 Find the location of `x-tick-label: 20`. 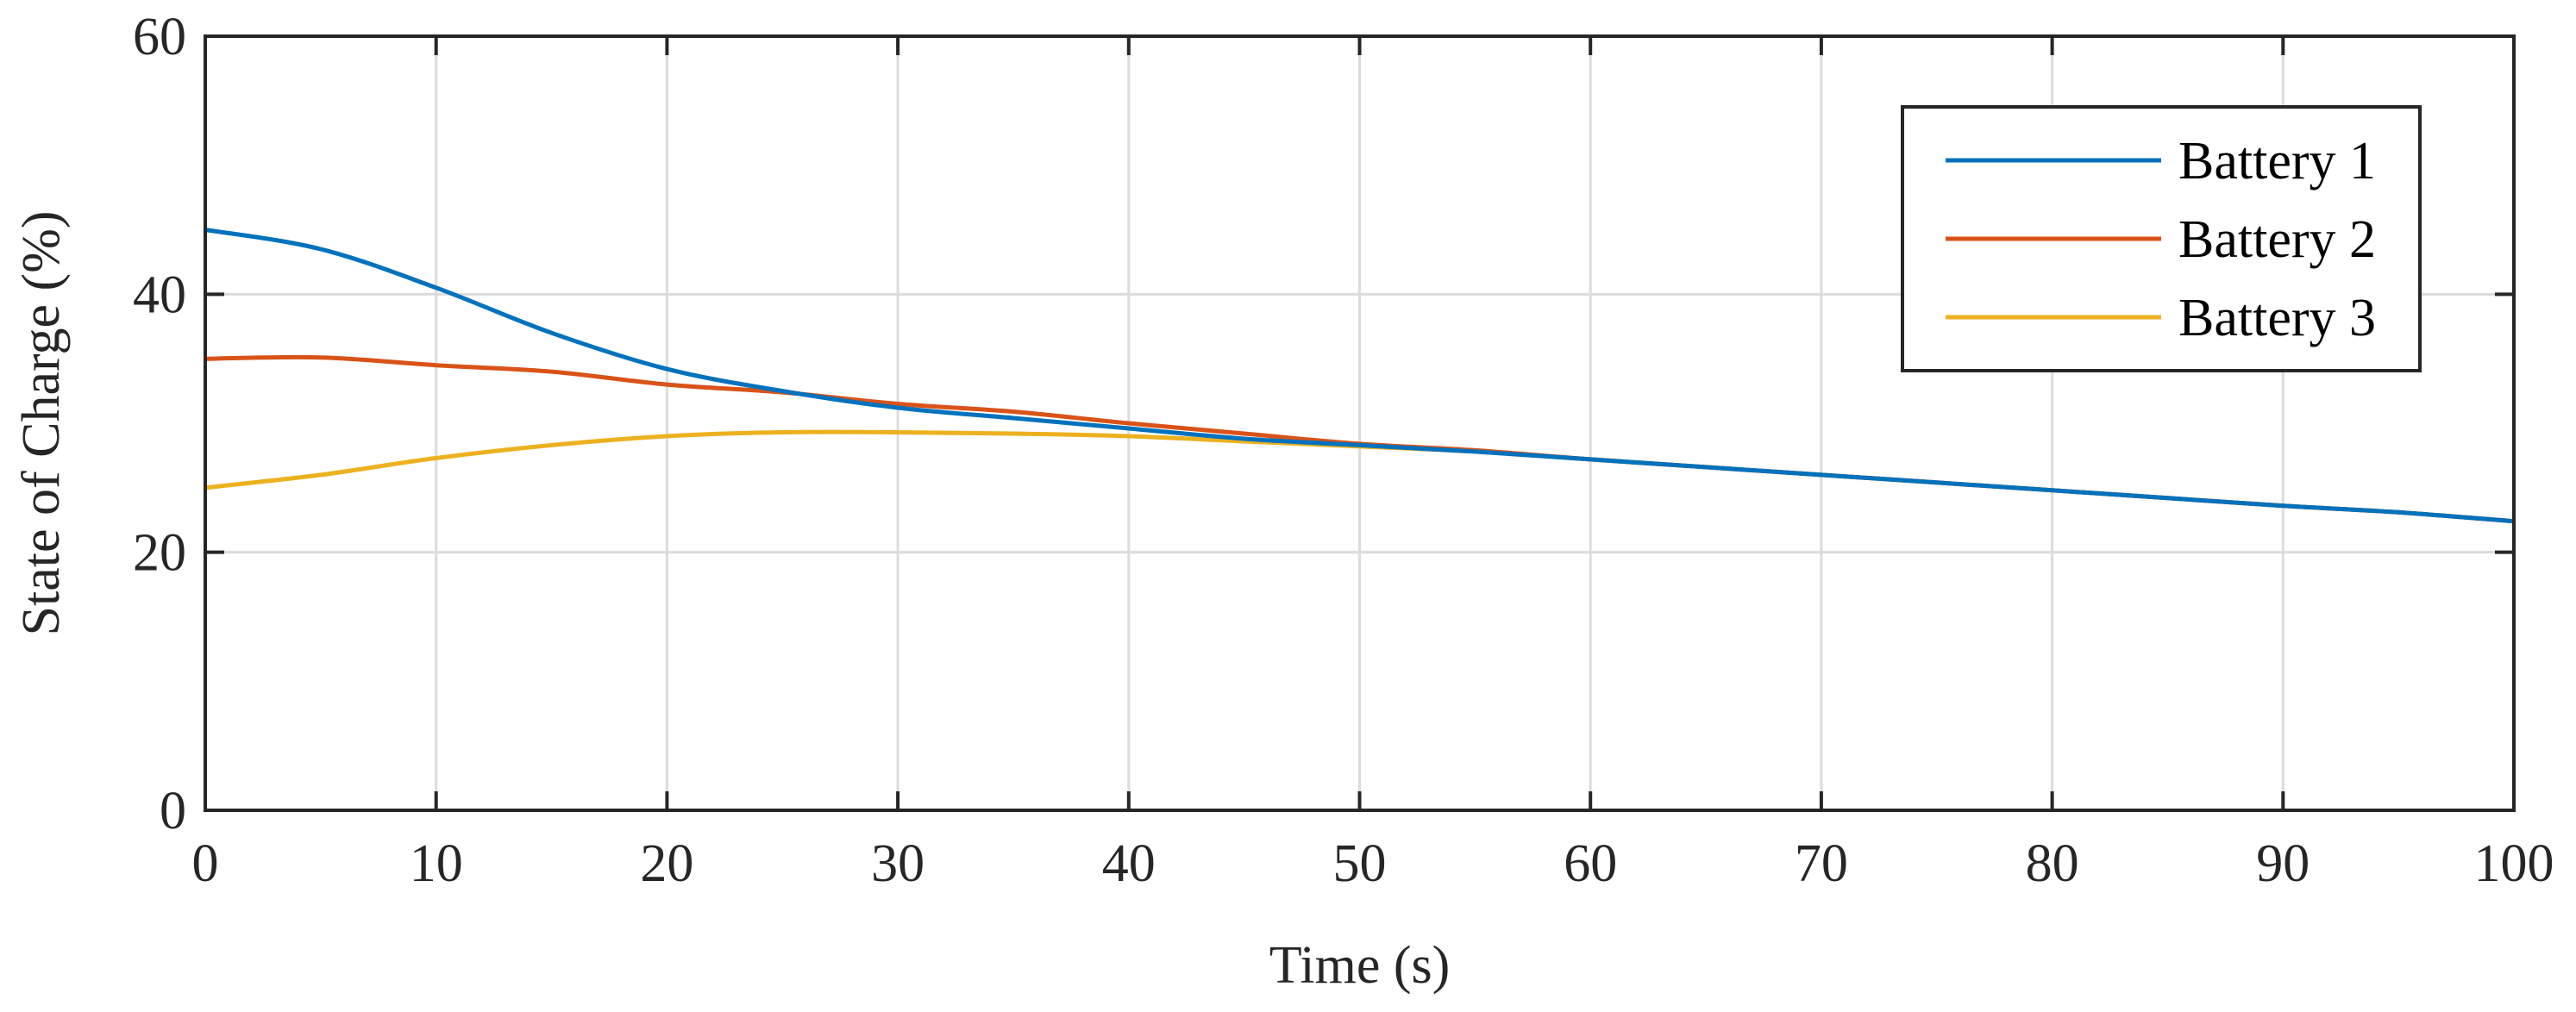

x-tick-label: 20 is located at coordinates (666, 863).